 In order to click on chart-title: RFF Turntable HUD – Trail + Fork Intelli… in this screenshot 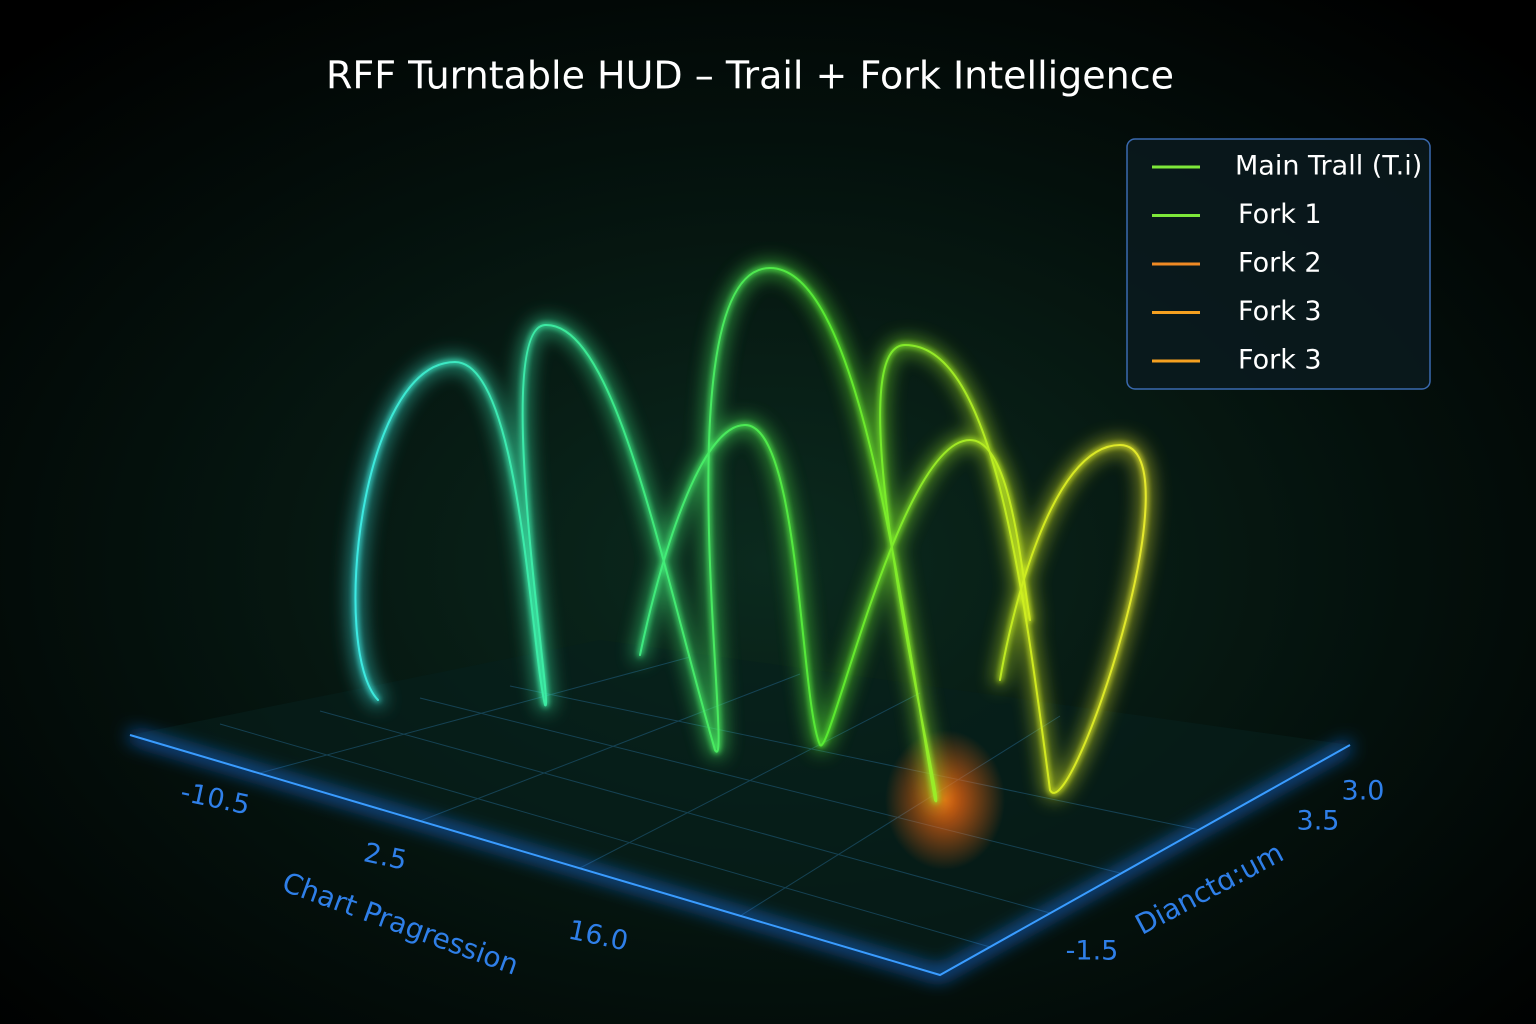, I will do `click(750, 76)`.